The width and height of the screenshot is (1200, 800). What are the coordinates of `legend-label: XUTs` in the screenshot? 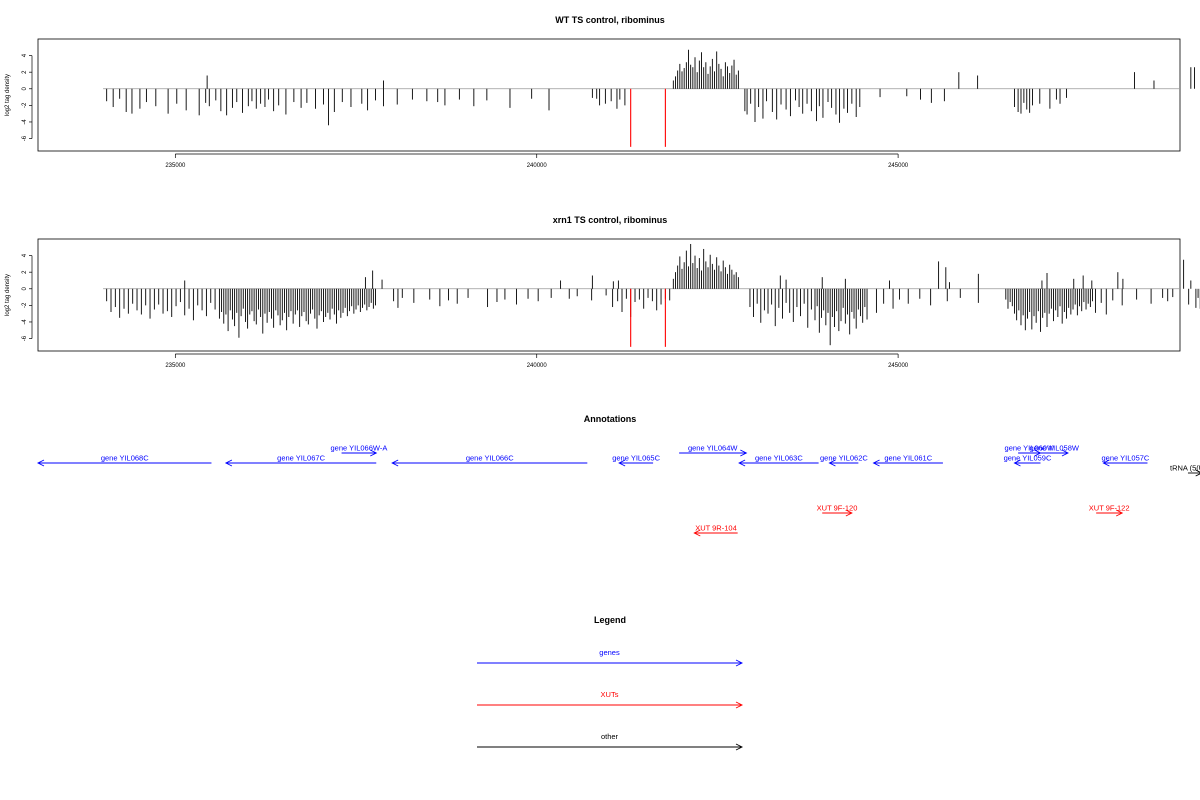 It's located at (610, 694).